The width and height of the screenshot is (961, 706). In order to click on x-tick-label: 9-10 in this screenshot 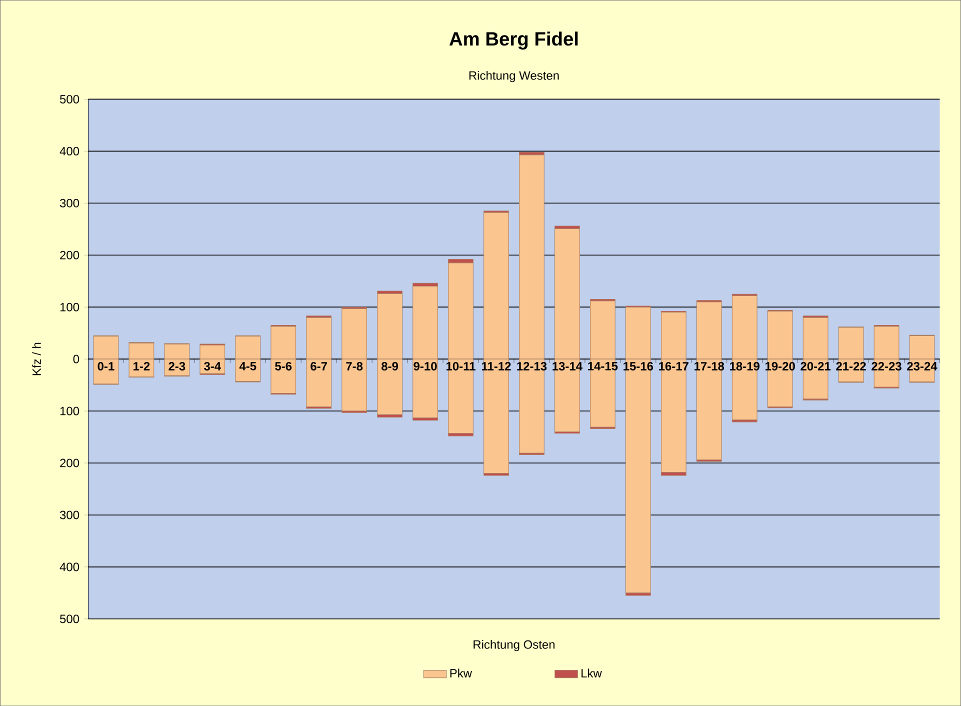, I will do `click(425, 366)`.